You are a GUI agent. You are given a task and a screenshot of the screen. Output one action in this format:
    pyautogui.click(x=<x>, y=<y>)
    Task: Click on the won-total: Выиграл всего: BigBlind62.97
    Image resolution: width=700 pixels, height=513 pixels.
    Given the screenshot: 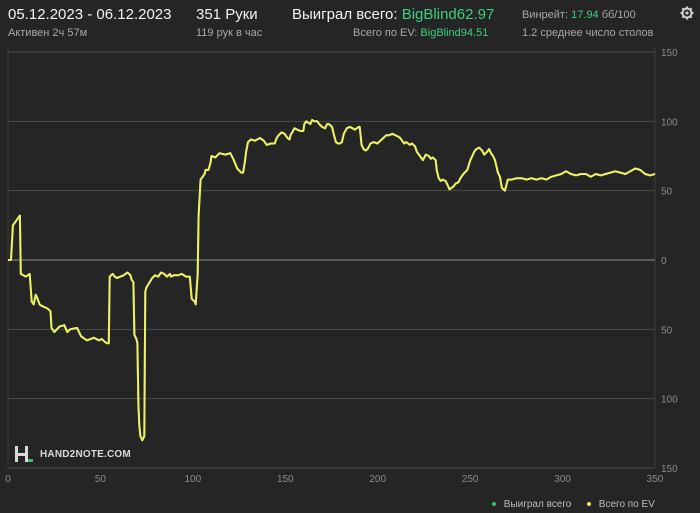 What is the action you would take?
    pyautogui.click(x=393, y=14)
    